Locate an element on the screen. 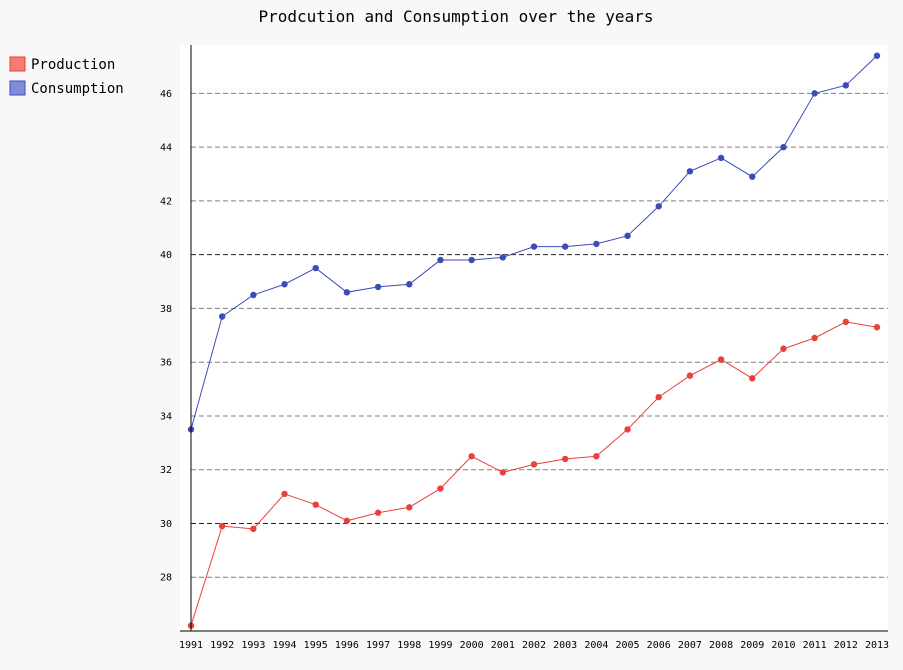 Image resolution: width=903 pixels, height=670 pixels. x-tick-label: 2004 is located at coordinates (596, 645).